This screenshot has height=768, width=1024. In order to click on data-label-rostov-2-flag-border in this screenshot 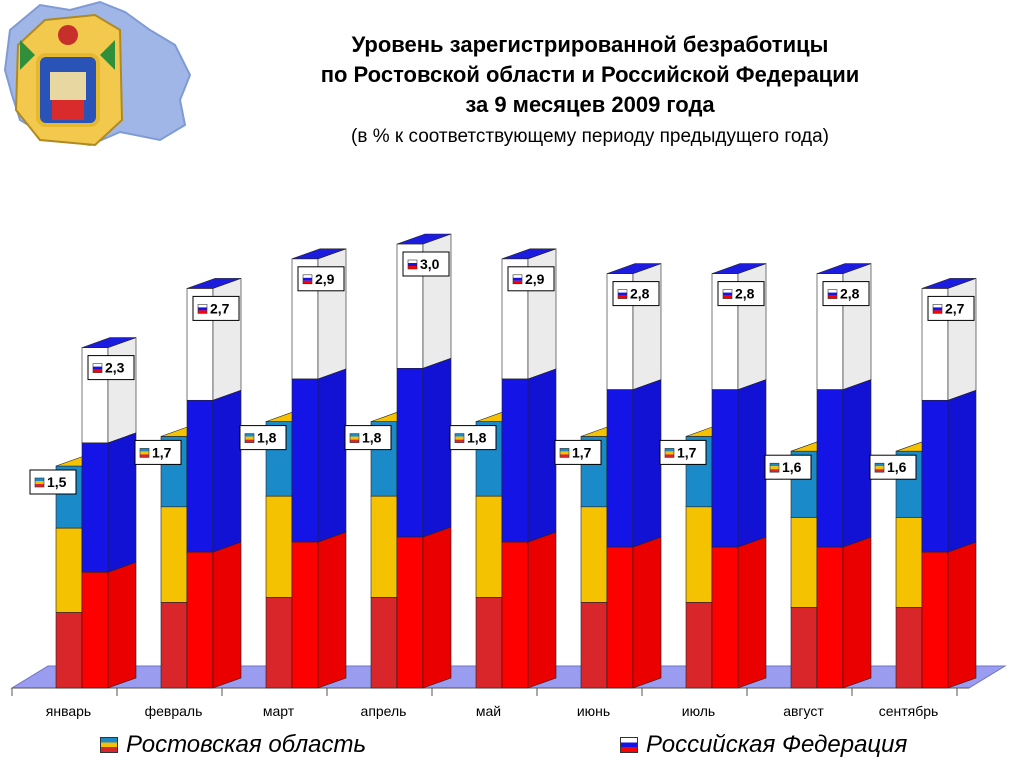, I will do `click(249, 438)`.